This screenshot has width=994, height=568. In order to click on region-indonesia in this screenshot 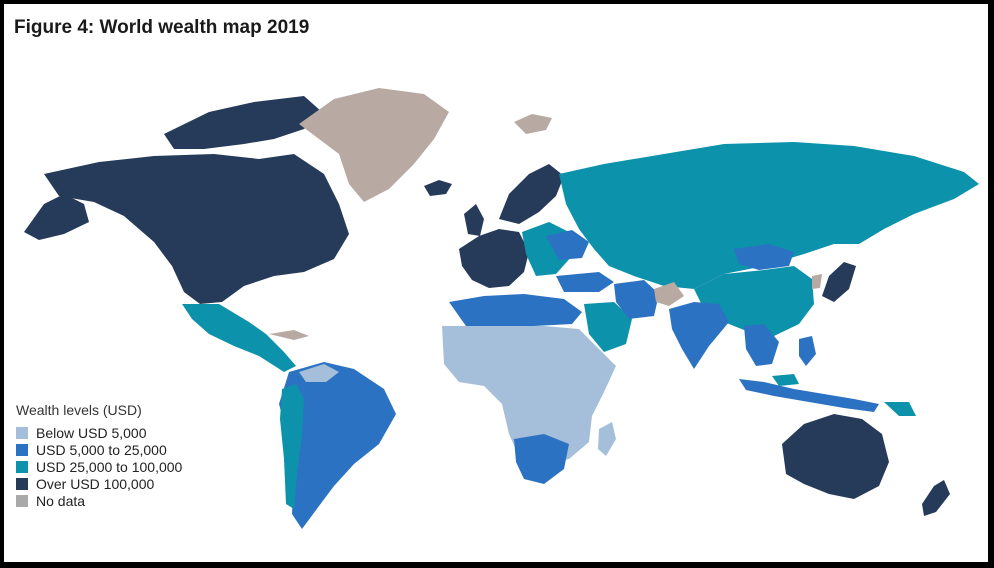, I will do `click(809, 395)`.